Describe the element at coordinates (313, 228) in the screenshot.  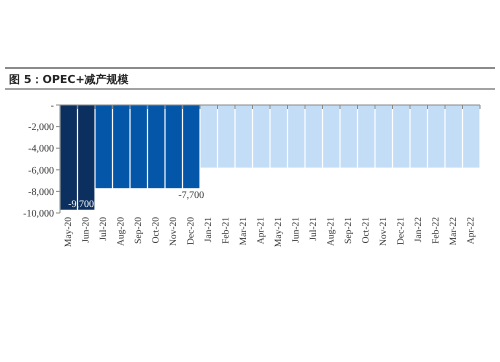
I see `x-tick-label: Jul-21` at that location.